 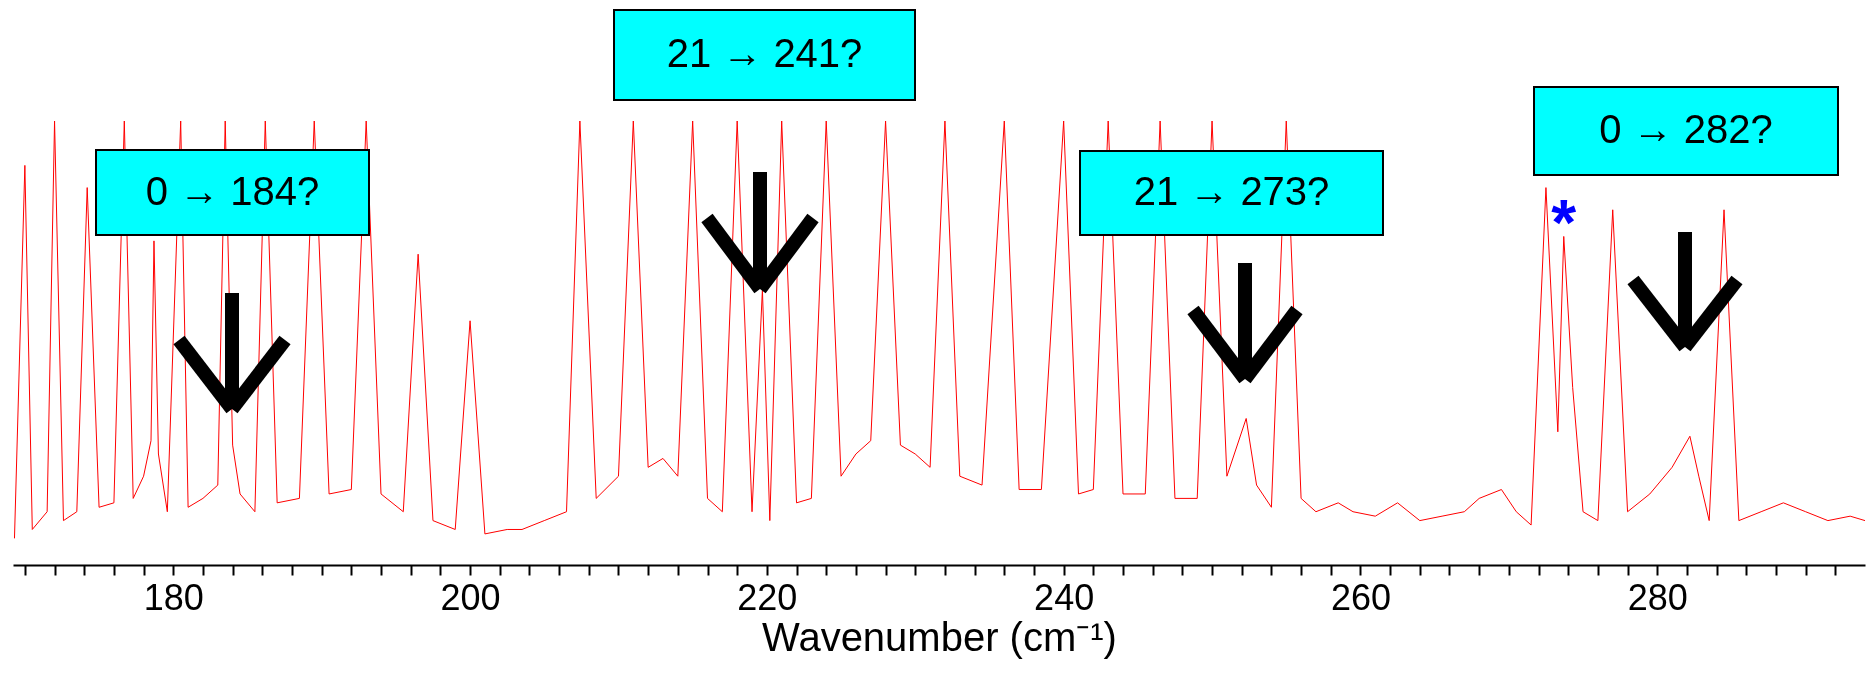 I want to click on x-tick-label: 260, so click(x=1360, y=597).